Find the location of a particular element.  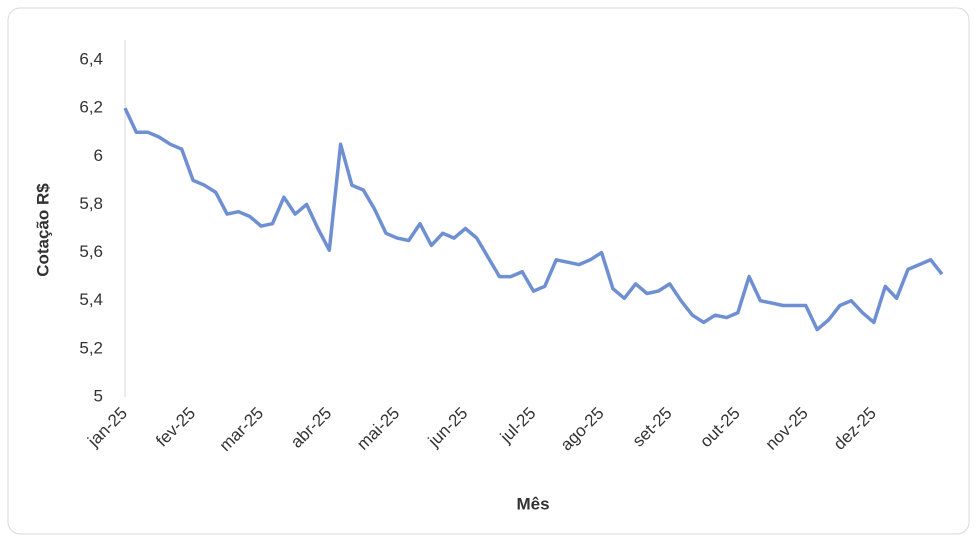

y-tick-label: 5,6 is located at coordinates (91, 251).